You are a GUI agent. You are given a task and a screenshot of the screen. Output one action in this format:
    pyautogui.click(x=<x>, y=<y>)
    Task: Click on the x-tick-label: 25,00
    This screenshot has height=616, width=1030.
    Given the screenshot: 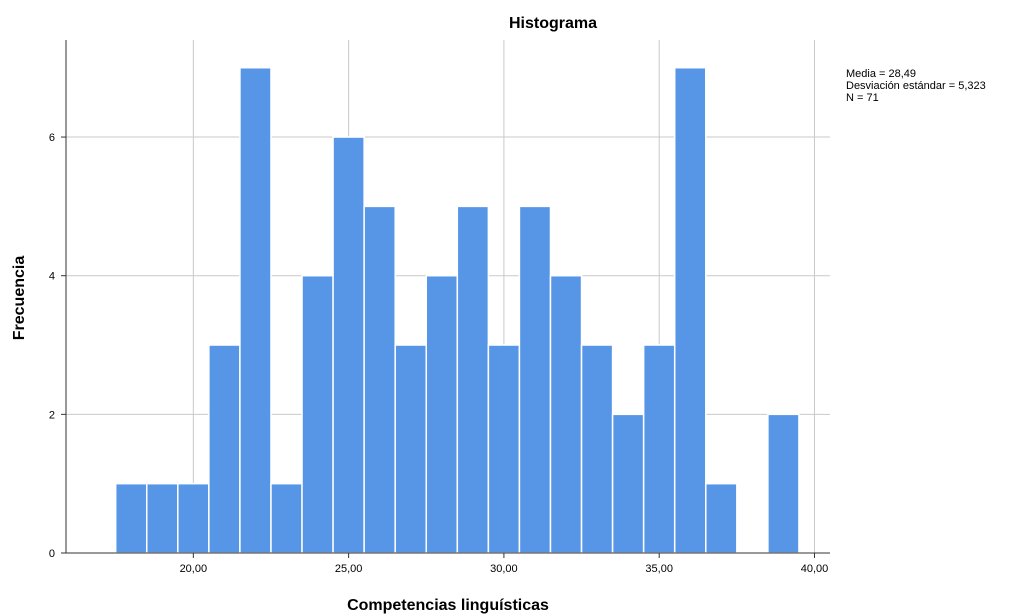 What is the action you would take?
    pyautogui.click(x=349, y=569)
    